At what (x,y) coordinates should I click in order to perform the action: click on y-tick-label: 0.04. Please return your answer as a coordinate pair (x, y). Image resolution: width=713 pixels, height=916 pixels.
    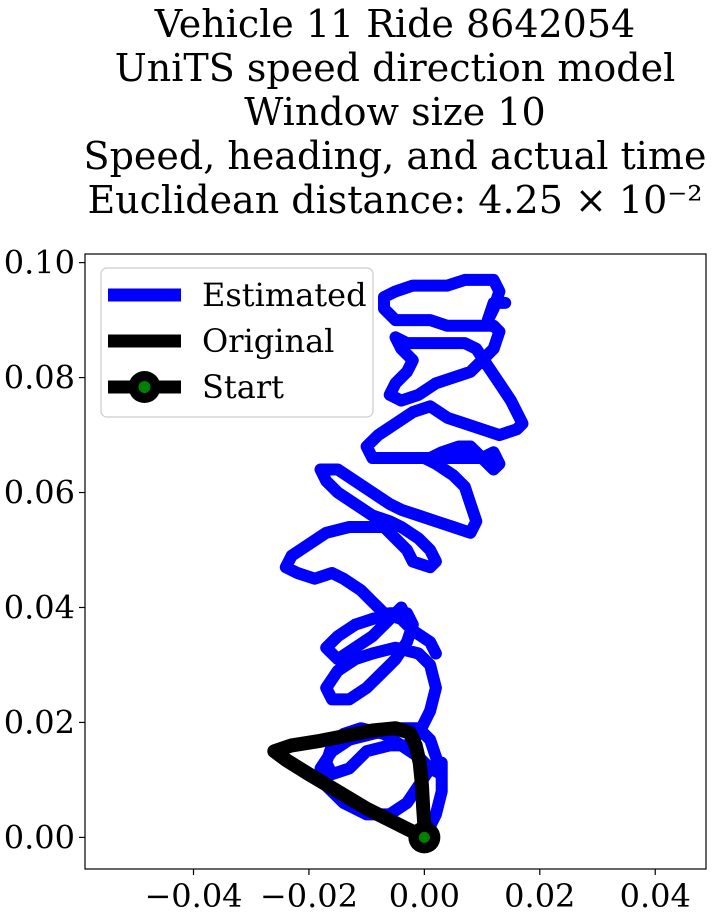
    Looking at the image, I should click on (39, 607).